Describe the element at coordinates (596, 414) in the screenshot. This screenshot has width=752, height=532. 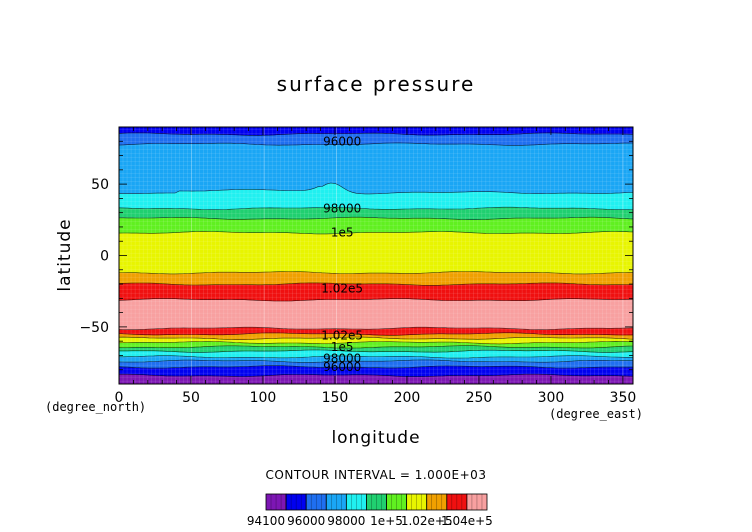
I see `x-axis-unit: (degree_east)` at that location.